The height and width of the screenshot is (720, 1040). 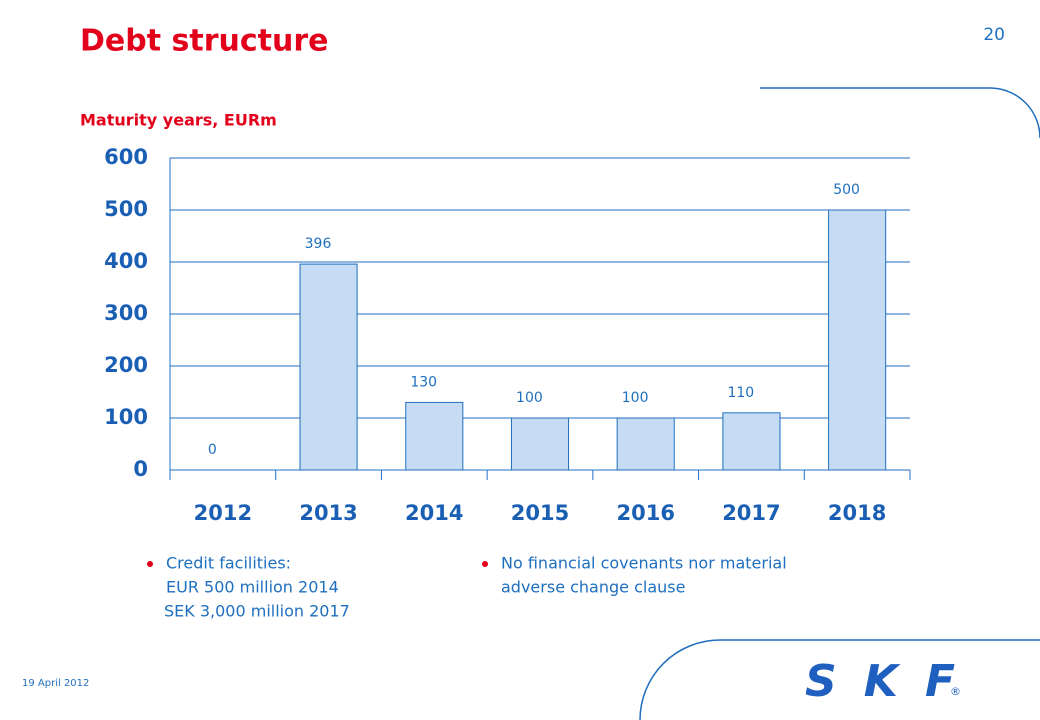 What do you see at coordinates (540, 513) in the screenshot?
I see `x-tick-label: 2015` at bounding box center [540, 513].